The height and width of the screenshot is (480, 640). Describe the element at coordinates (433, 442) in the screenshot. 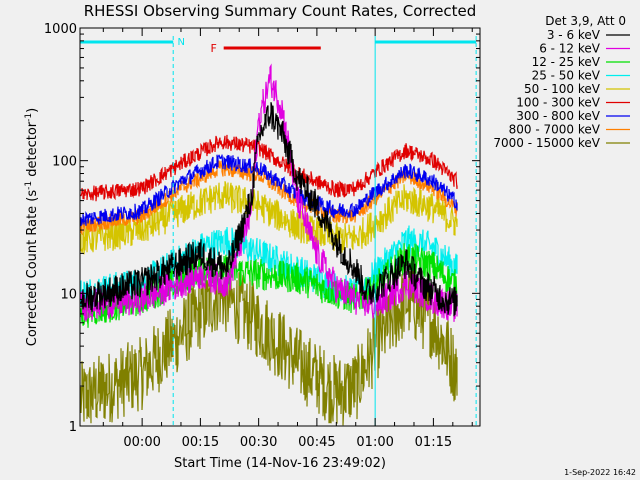

I see `x-tick-label-5: 01:15` at that location.